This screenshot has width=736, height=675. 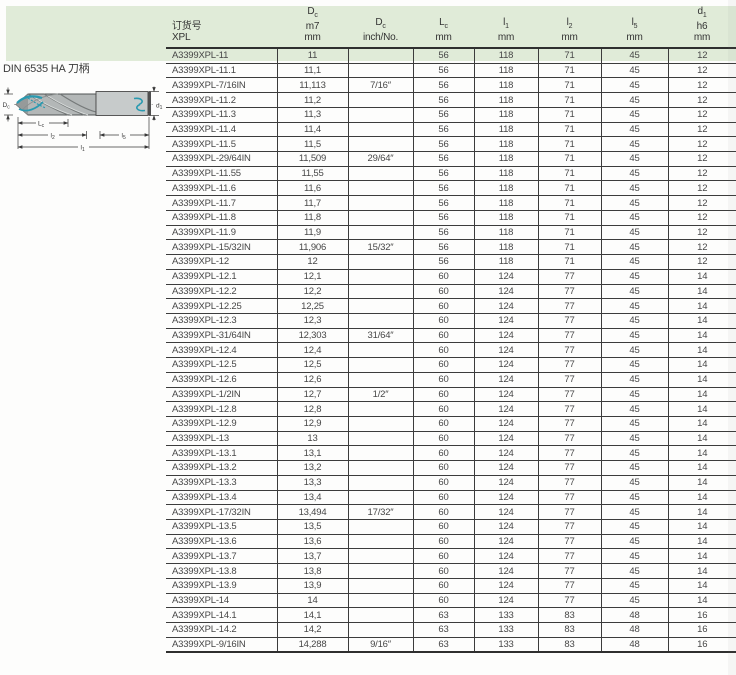 What do you see at coordinates (451, 512) in the screenshot?
I see `table-row: A3399XPL-17/32IN 13,494 17/32″ 60 124 77 45 14` at bounding box center [451, 512].